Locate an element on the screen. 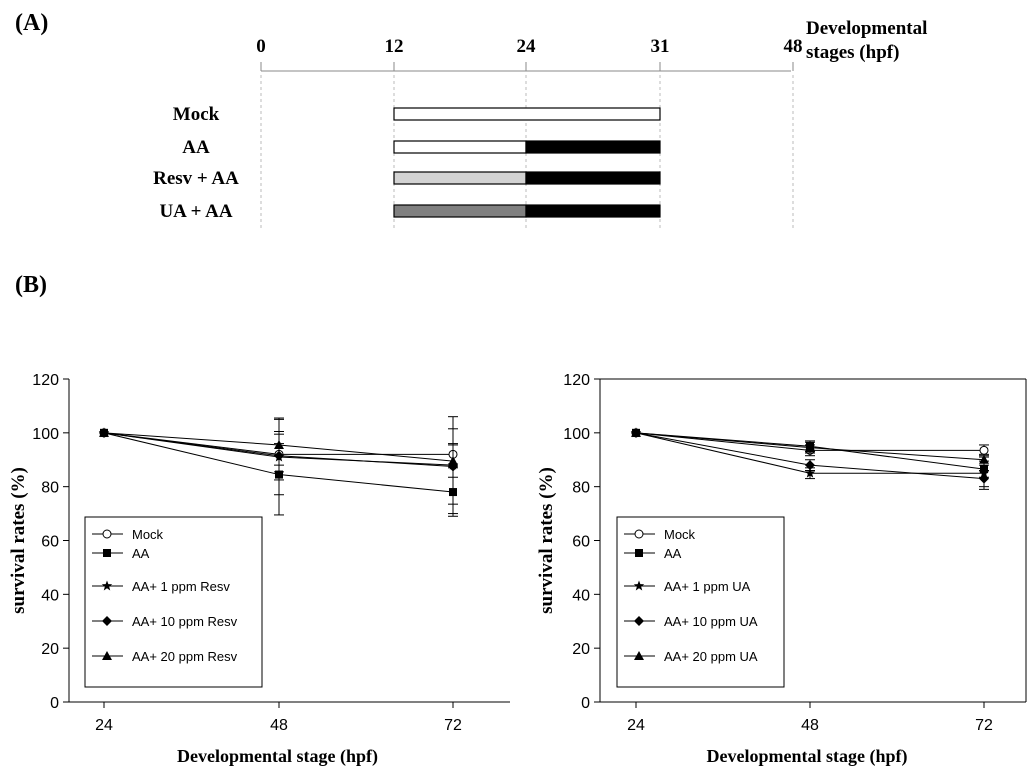 This screenshot has width=1029, height=769. timeline-row-label: Mock is located at coordinates (196, 114).